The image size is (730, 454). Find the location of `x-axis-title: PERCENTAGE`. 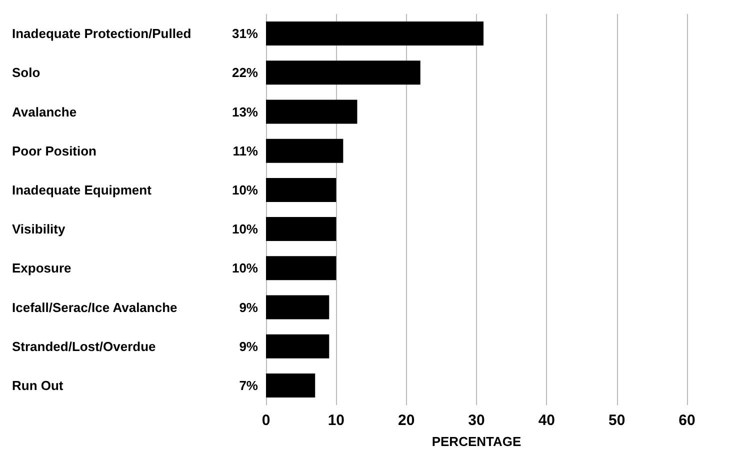

x-axis-title: PERCENTAGE is located at coordinates (477, 441).